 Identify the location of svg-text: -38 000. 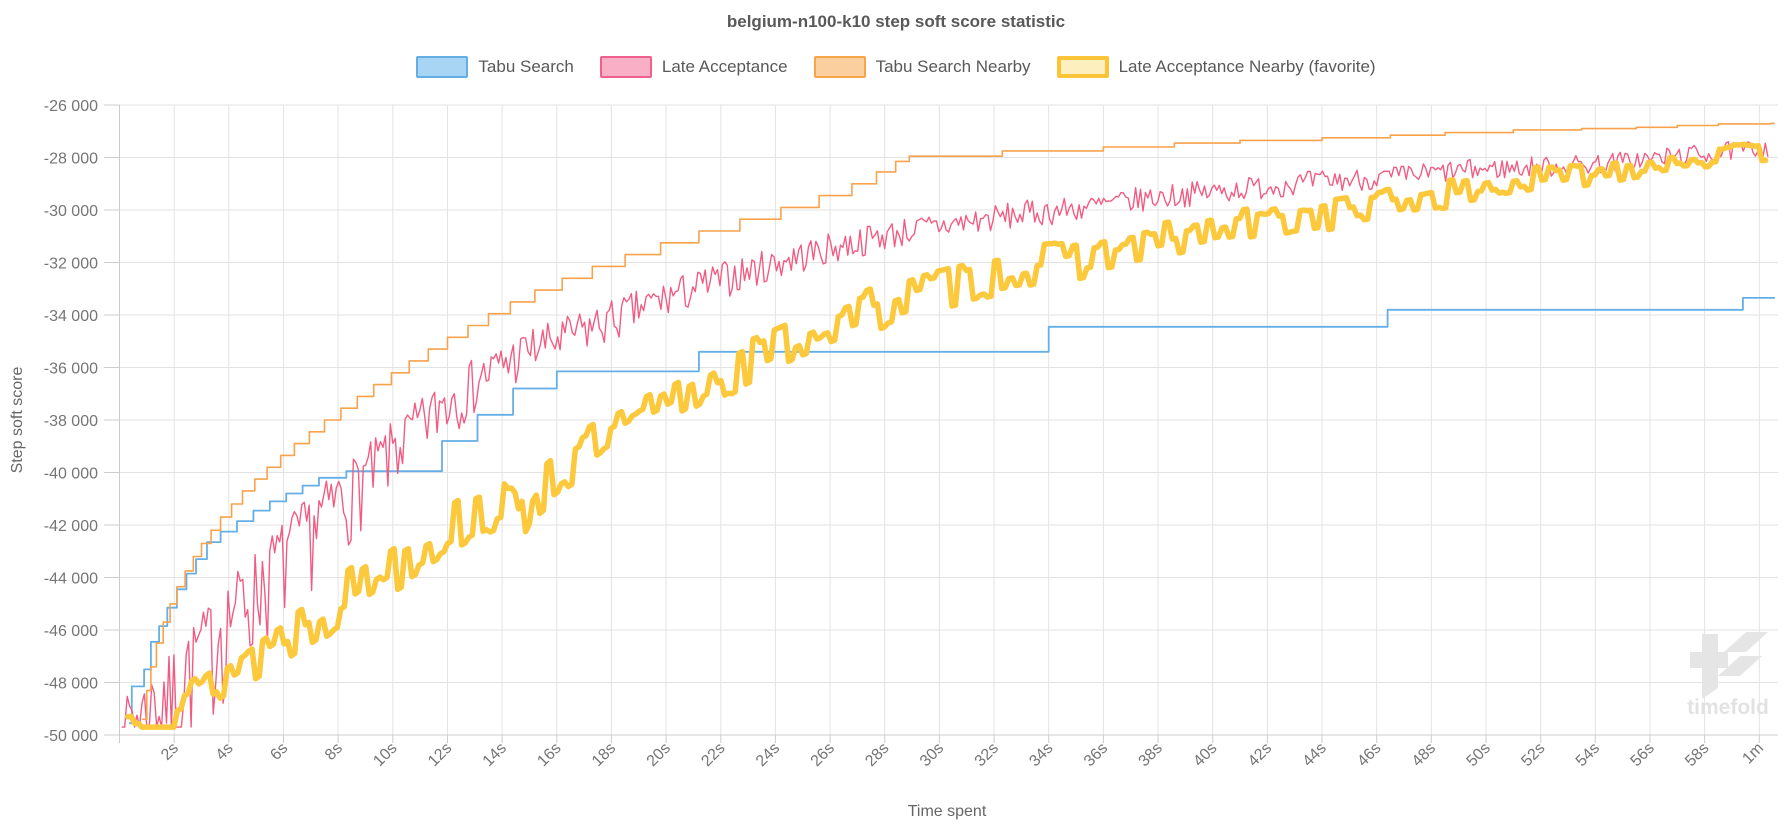
(71, 421).